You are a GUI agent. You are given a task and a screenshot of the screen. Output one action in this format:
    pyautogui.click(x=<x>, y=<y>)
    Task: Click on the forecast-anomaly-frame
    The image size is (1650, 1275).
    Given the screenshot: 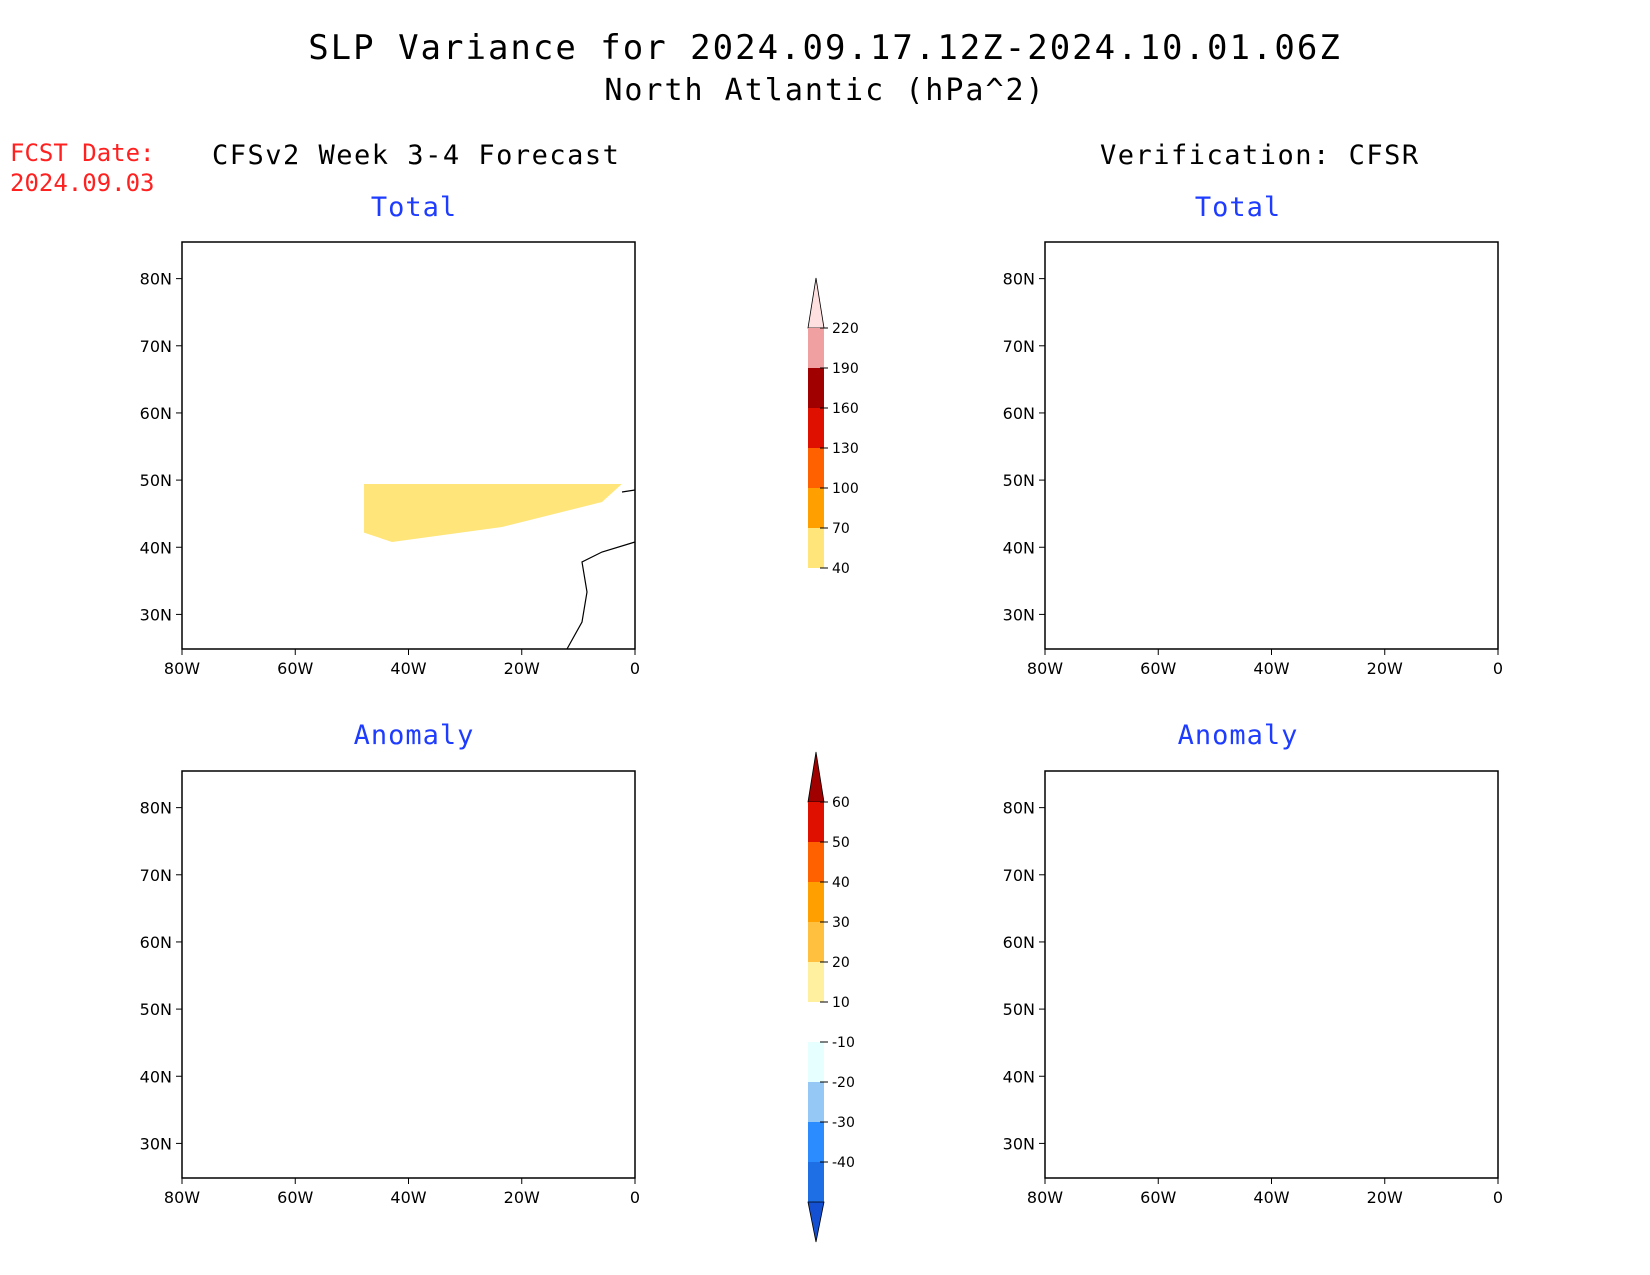 What is the action you would take?
    pyautogui.click(x=408, y=974)
    